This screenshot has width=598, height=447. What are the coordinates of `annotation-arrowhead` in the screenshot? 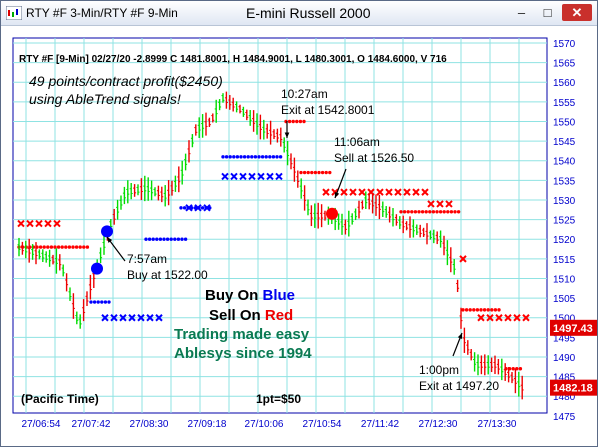 It's located at (110, 240).